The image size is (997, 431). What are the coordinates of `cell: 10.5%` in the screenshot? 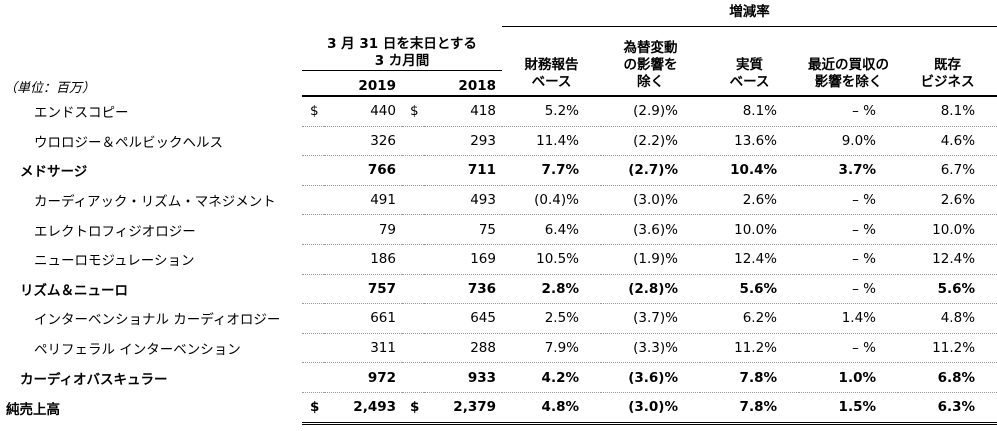 It's located at (551, 259).